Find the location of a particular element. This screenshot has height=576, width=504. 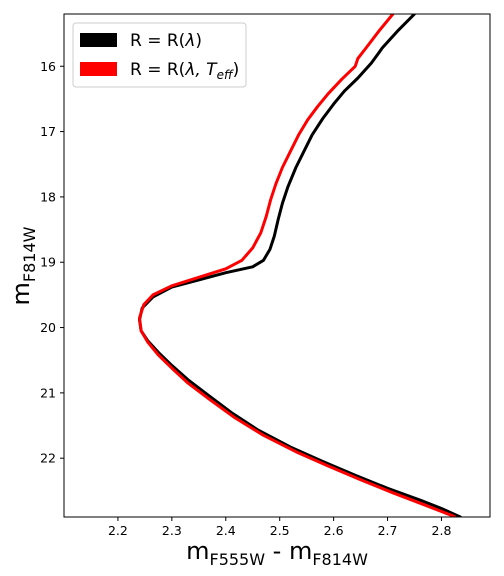

y-label-main: m is located at coordinates (21, 293).